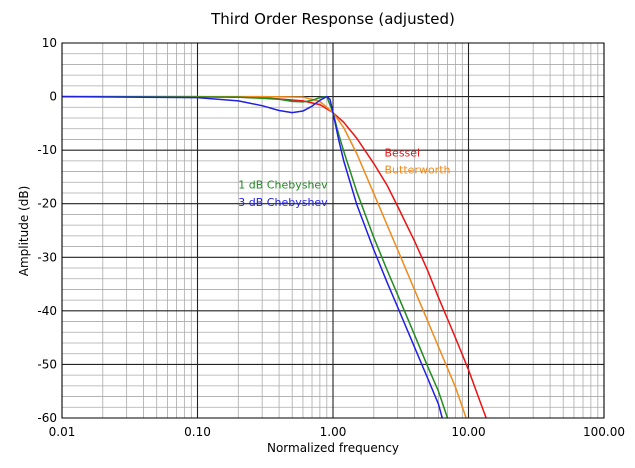 The width and height of the screenshot is (635, 468). I want to click on y-tick-label: -20, so click(47, 204).